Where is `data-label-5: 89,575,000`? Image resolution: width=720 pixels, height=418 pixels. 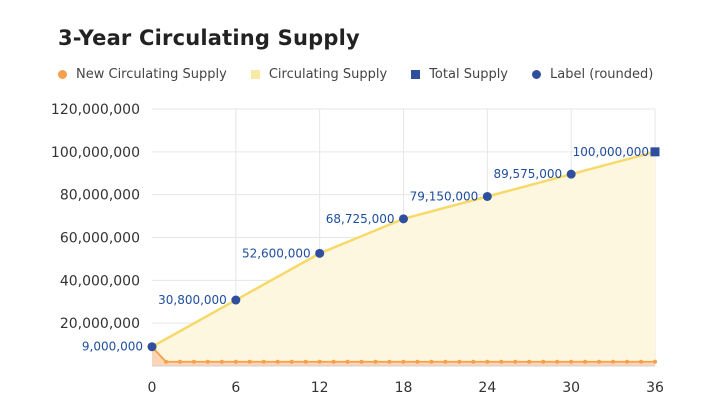
data-label-5: 89,575,000 is located at coordinates (527, 174).